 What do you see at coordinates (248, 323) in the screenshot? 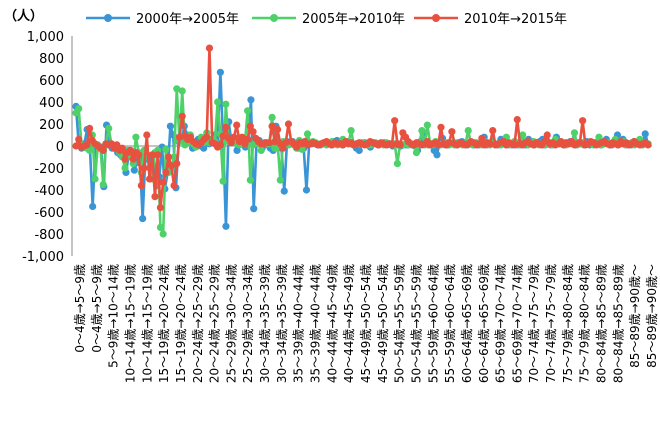
I see `x-tick-label: 25～29歳→30～34歳` at bounding box center [248, 323].